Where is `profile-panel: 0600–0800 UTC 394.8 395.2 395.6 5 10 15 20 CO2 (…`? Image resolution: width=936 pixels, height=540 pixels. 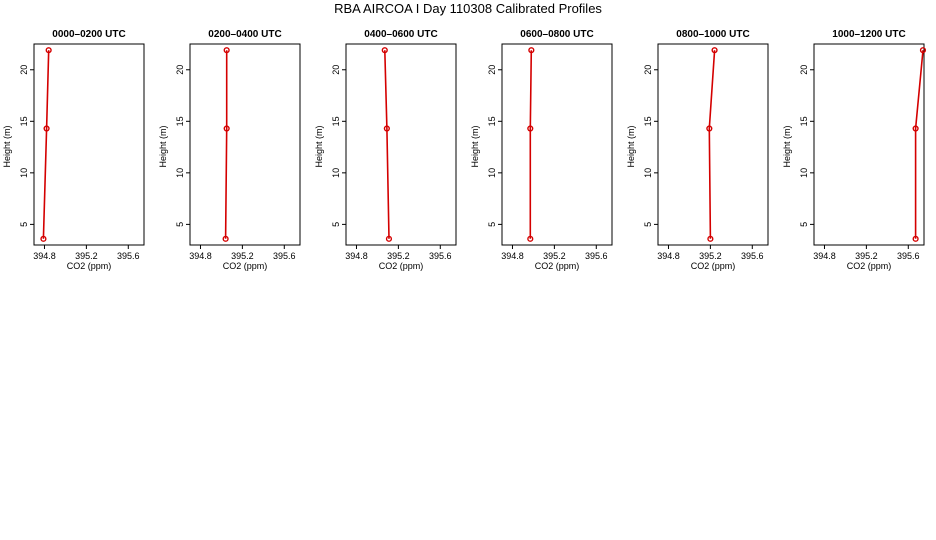 profile-panel: 0600–0800 UTC 394.8 395.2 395.6 5 10 15 20 CO2 (… is located at coordinates (541, 150).